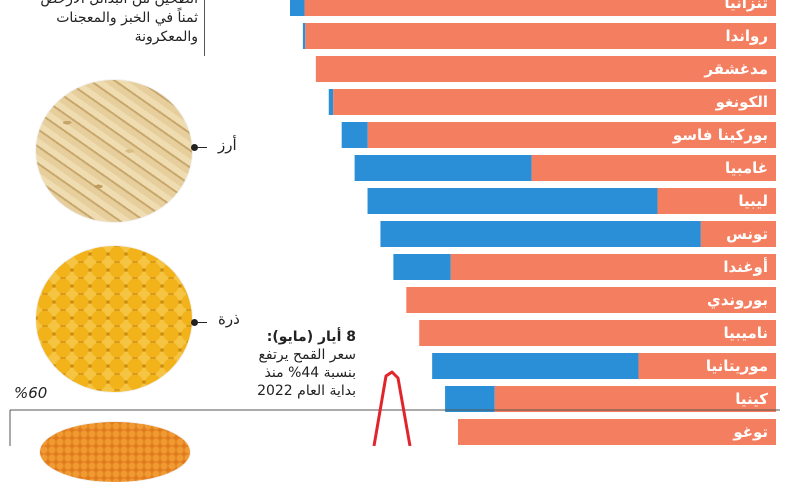 This screenshot has width=792, height=482. Describe the element at coordinates (31, 393) in the screenshot. I see `price-axis-label: %60` at that location.